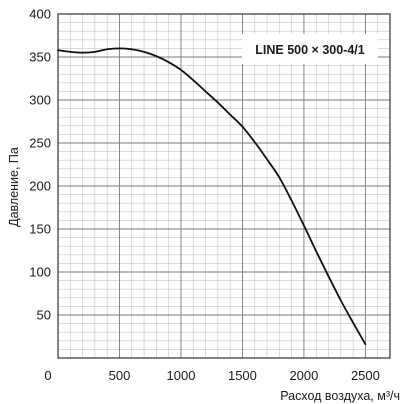 This screenshot has width=404, height=404. I want to click on y-tick-label: 150, so click(40, 229).